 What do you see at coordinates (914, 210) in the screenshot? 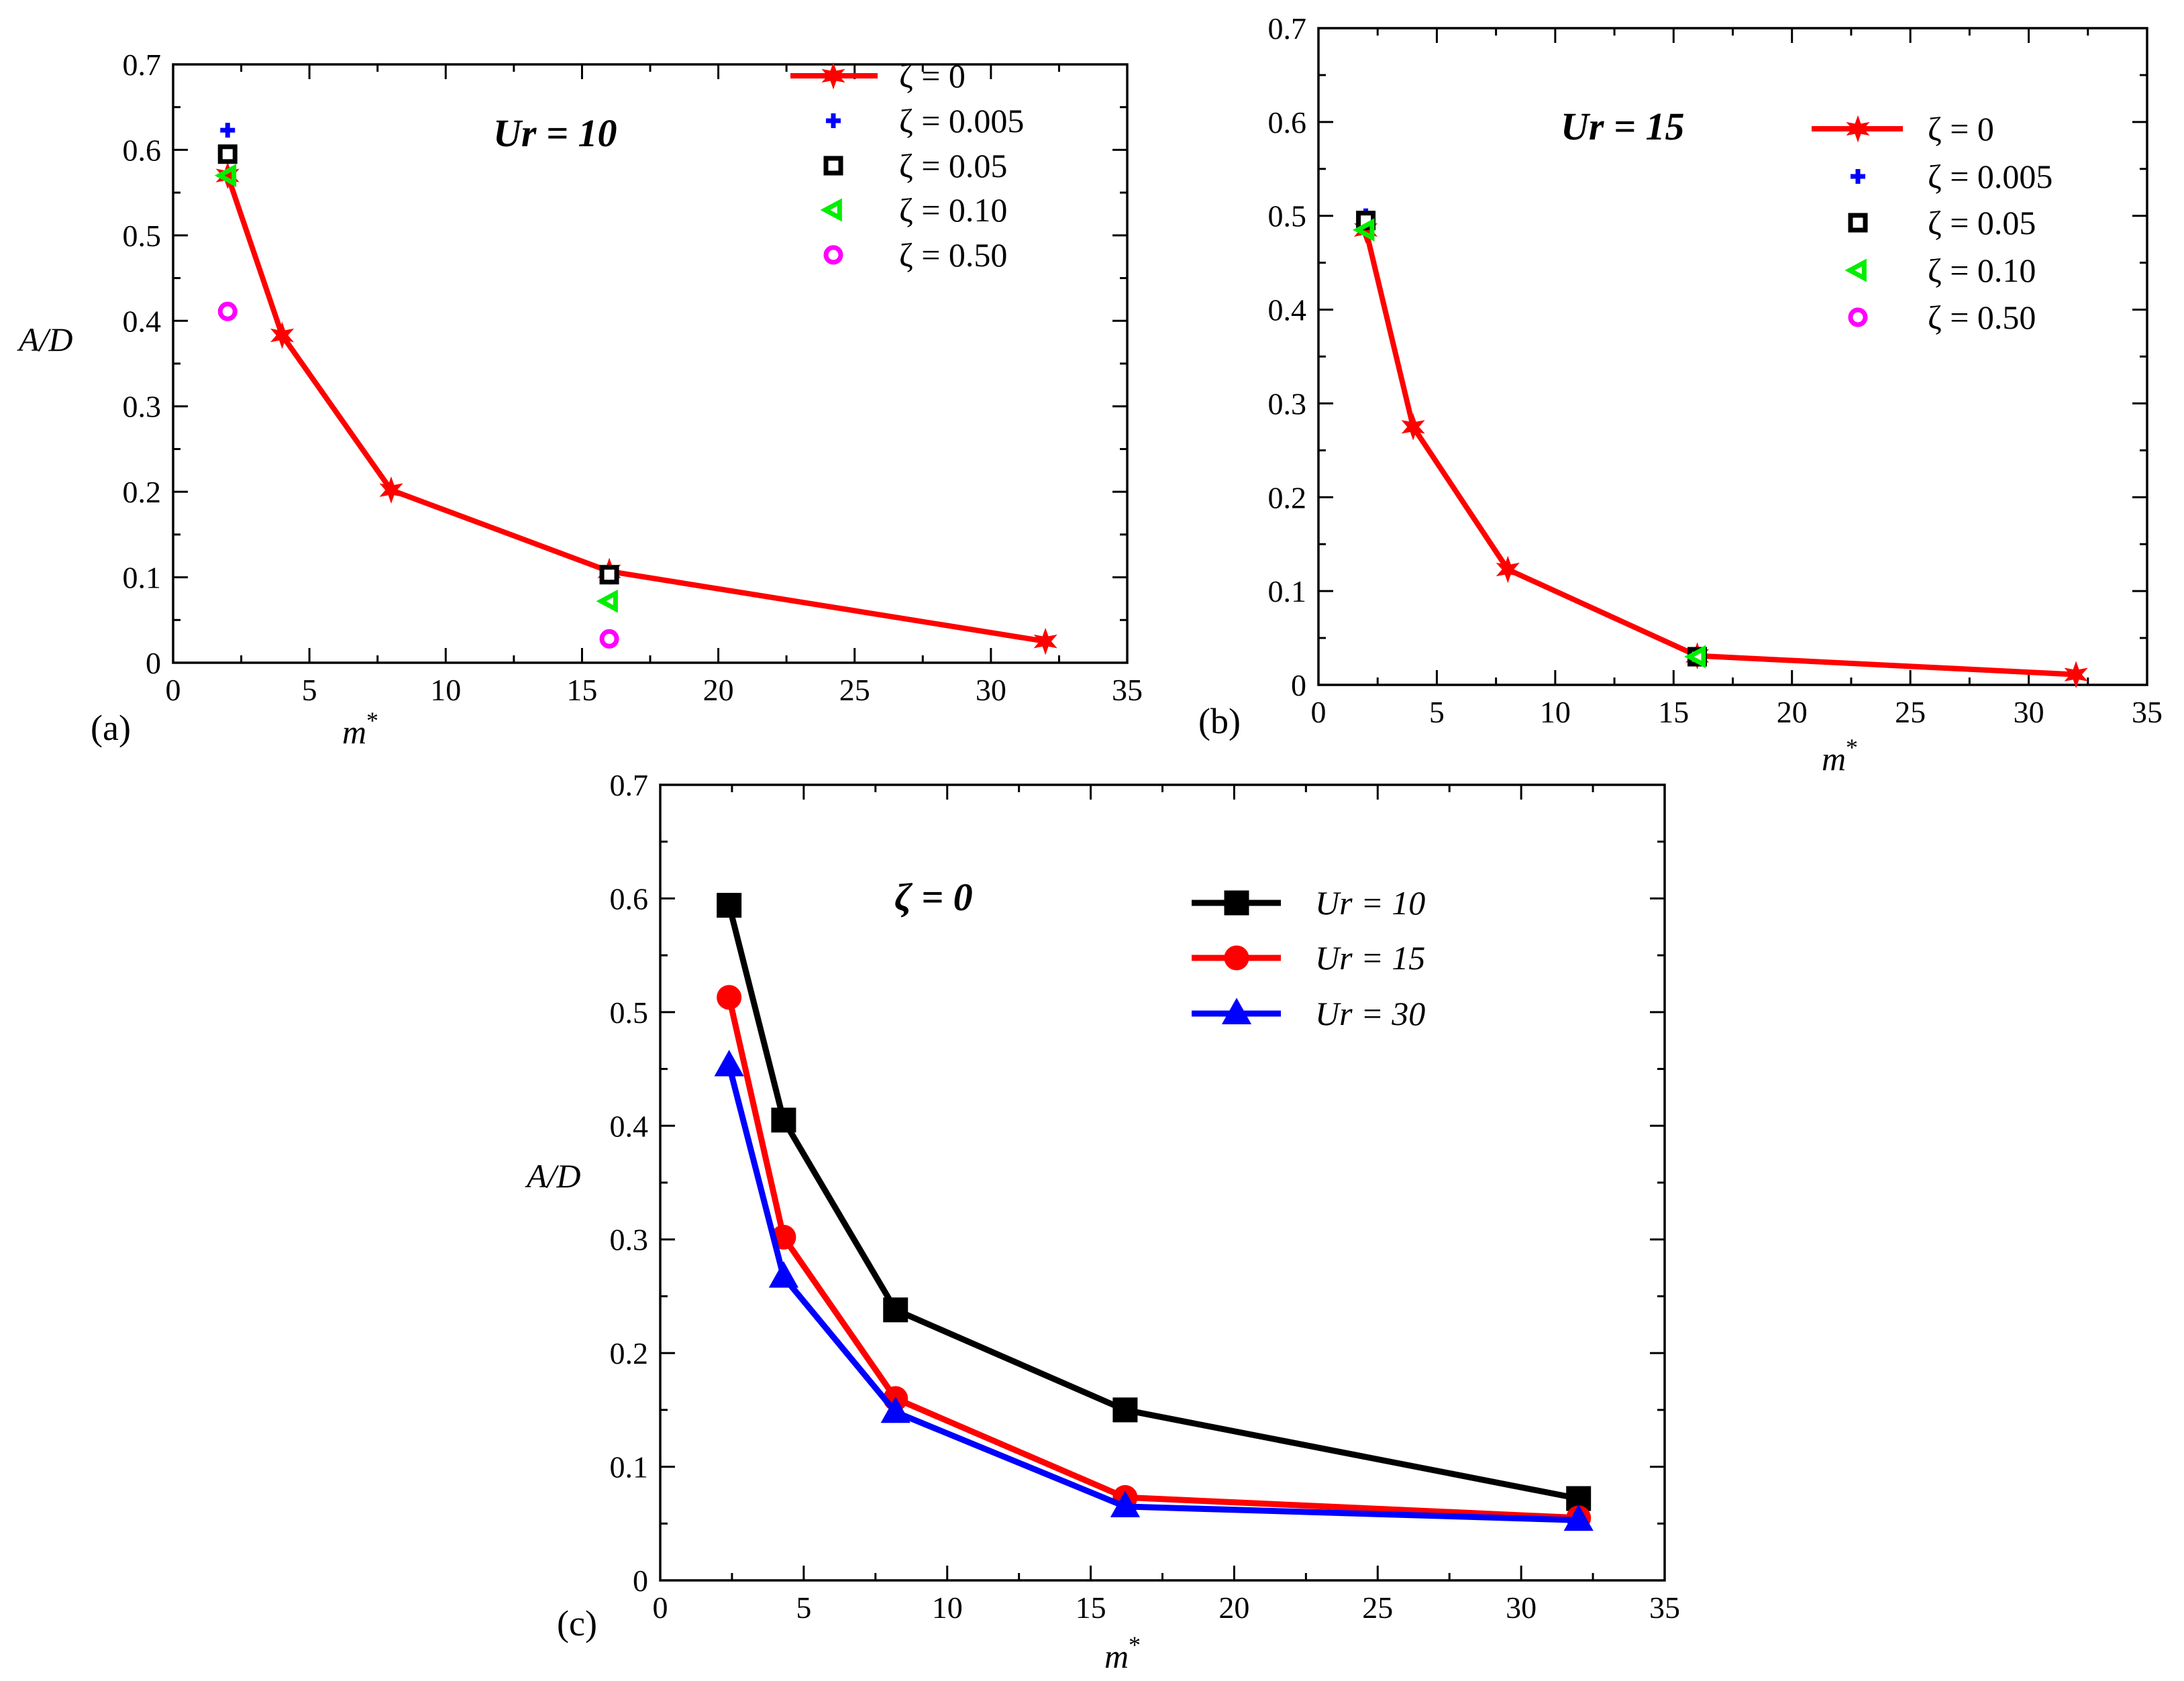
I see `legend-entry: ζ = 0.10` at bounding box center [914, 210].